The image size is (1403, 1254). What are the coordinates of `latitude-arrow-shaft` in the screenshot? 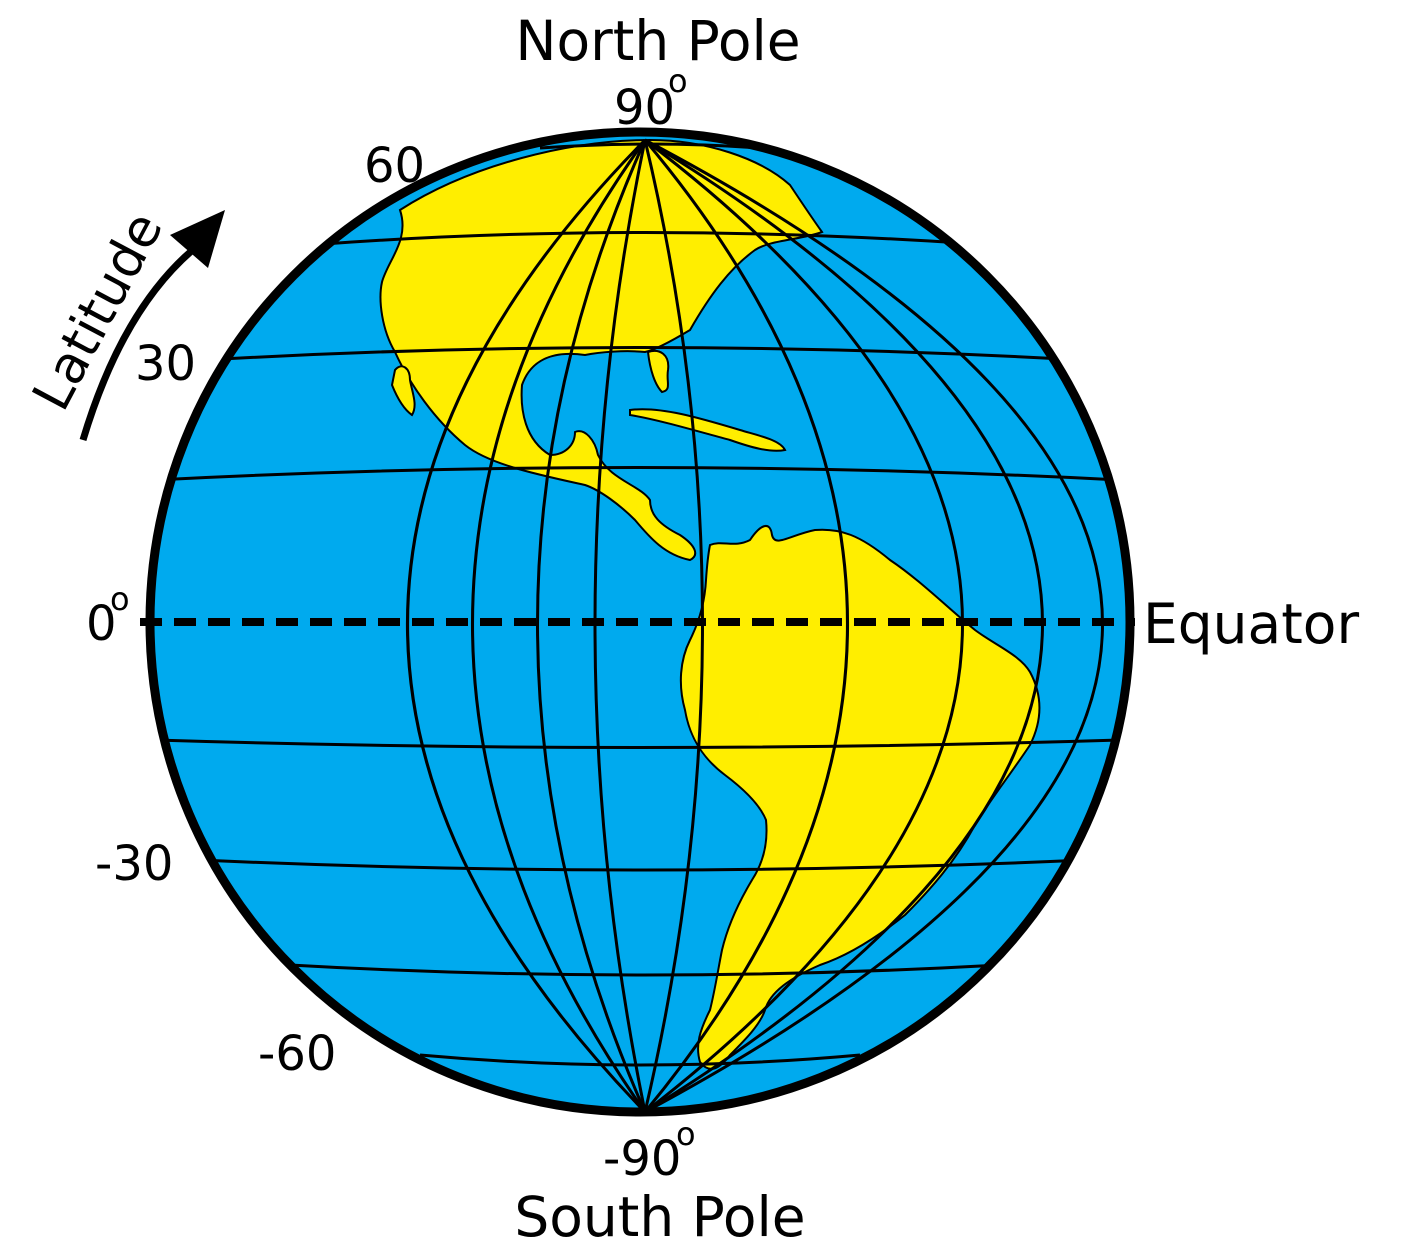 It's located at (143, 339).